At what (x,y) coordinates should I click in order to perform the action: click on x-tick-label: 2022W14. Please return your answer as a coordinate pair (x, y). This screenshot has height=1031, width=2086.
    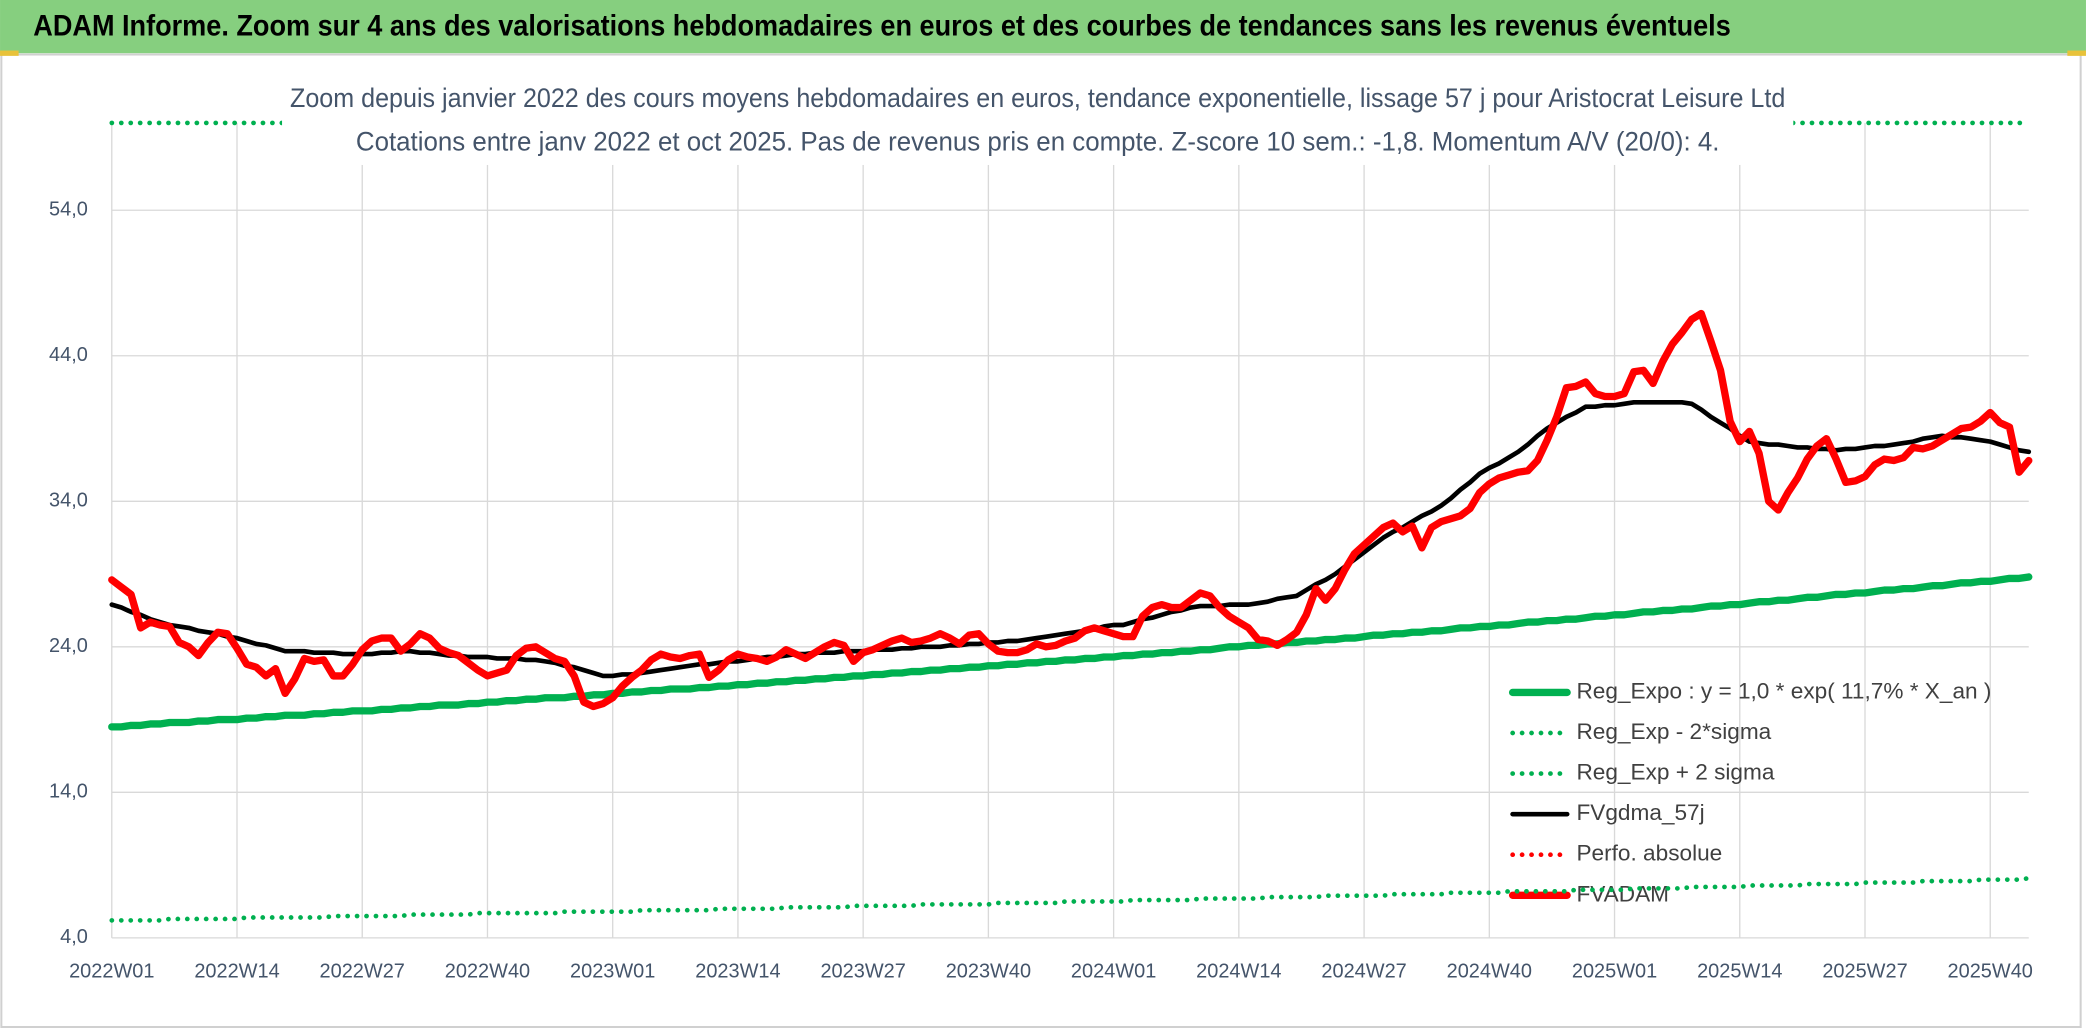
    Looking at the image, I should click on (236, 972).